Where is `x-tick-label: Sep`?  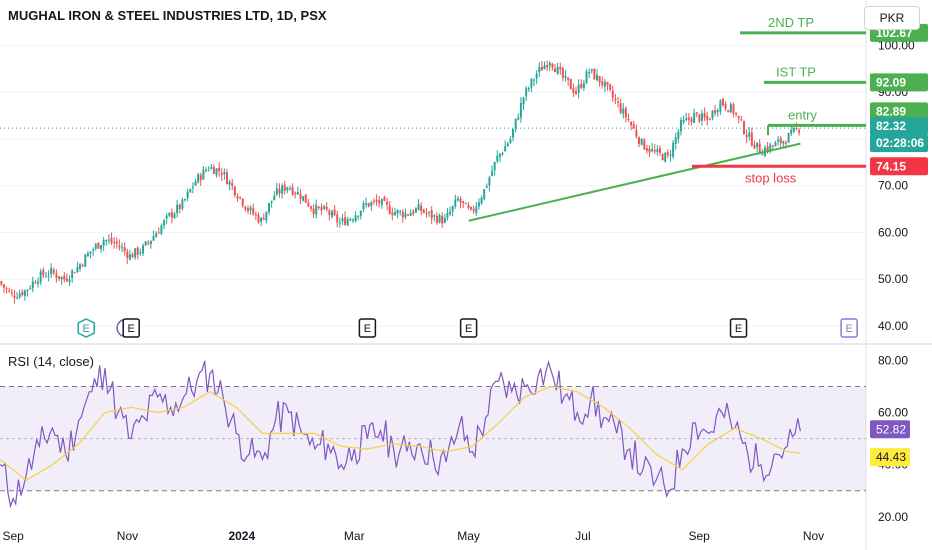 x-tick-label: Sep is located at coordinates (699, 536).